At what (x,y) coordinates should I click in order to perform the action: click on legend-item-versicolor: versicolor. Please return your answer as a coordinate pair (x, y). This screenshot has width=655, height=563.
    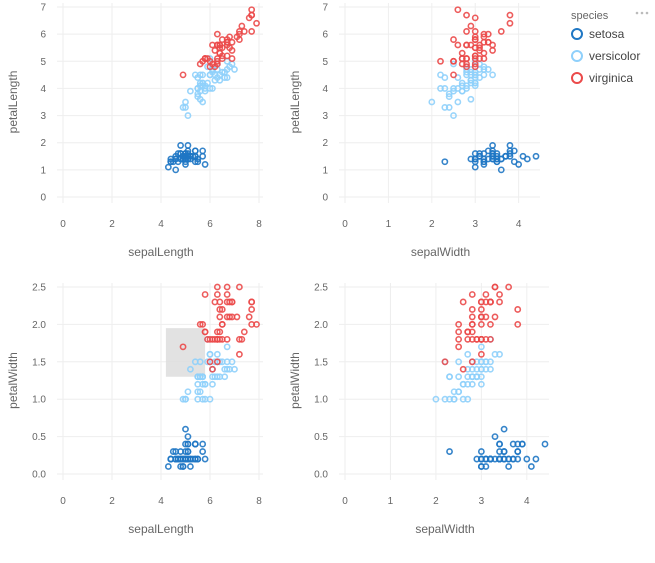
    Looking at the image, I should click on (605, 56).